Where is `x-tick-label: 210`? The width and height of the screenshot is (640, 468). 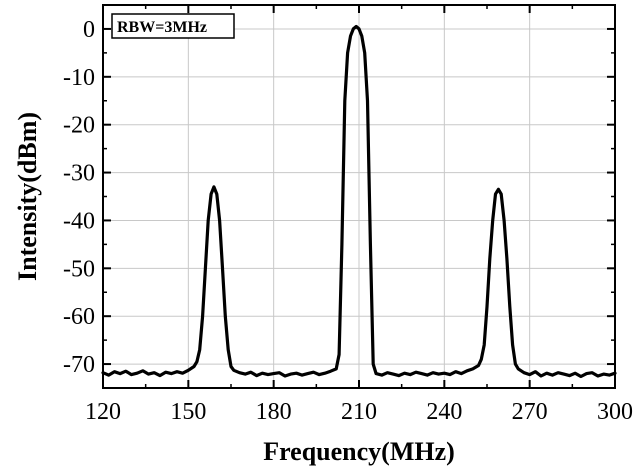 x-tick-label: 210 is located at coordinates (359, 412).